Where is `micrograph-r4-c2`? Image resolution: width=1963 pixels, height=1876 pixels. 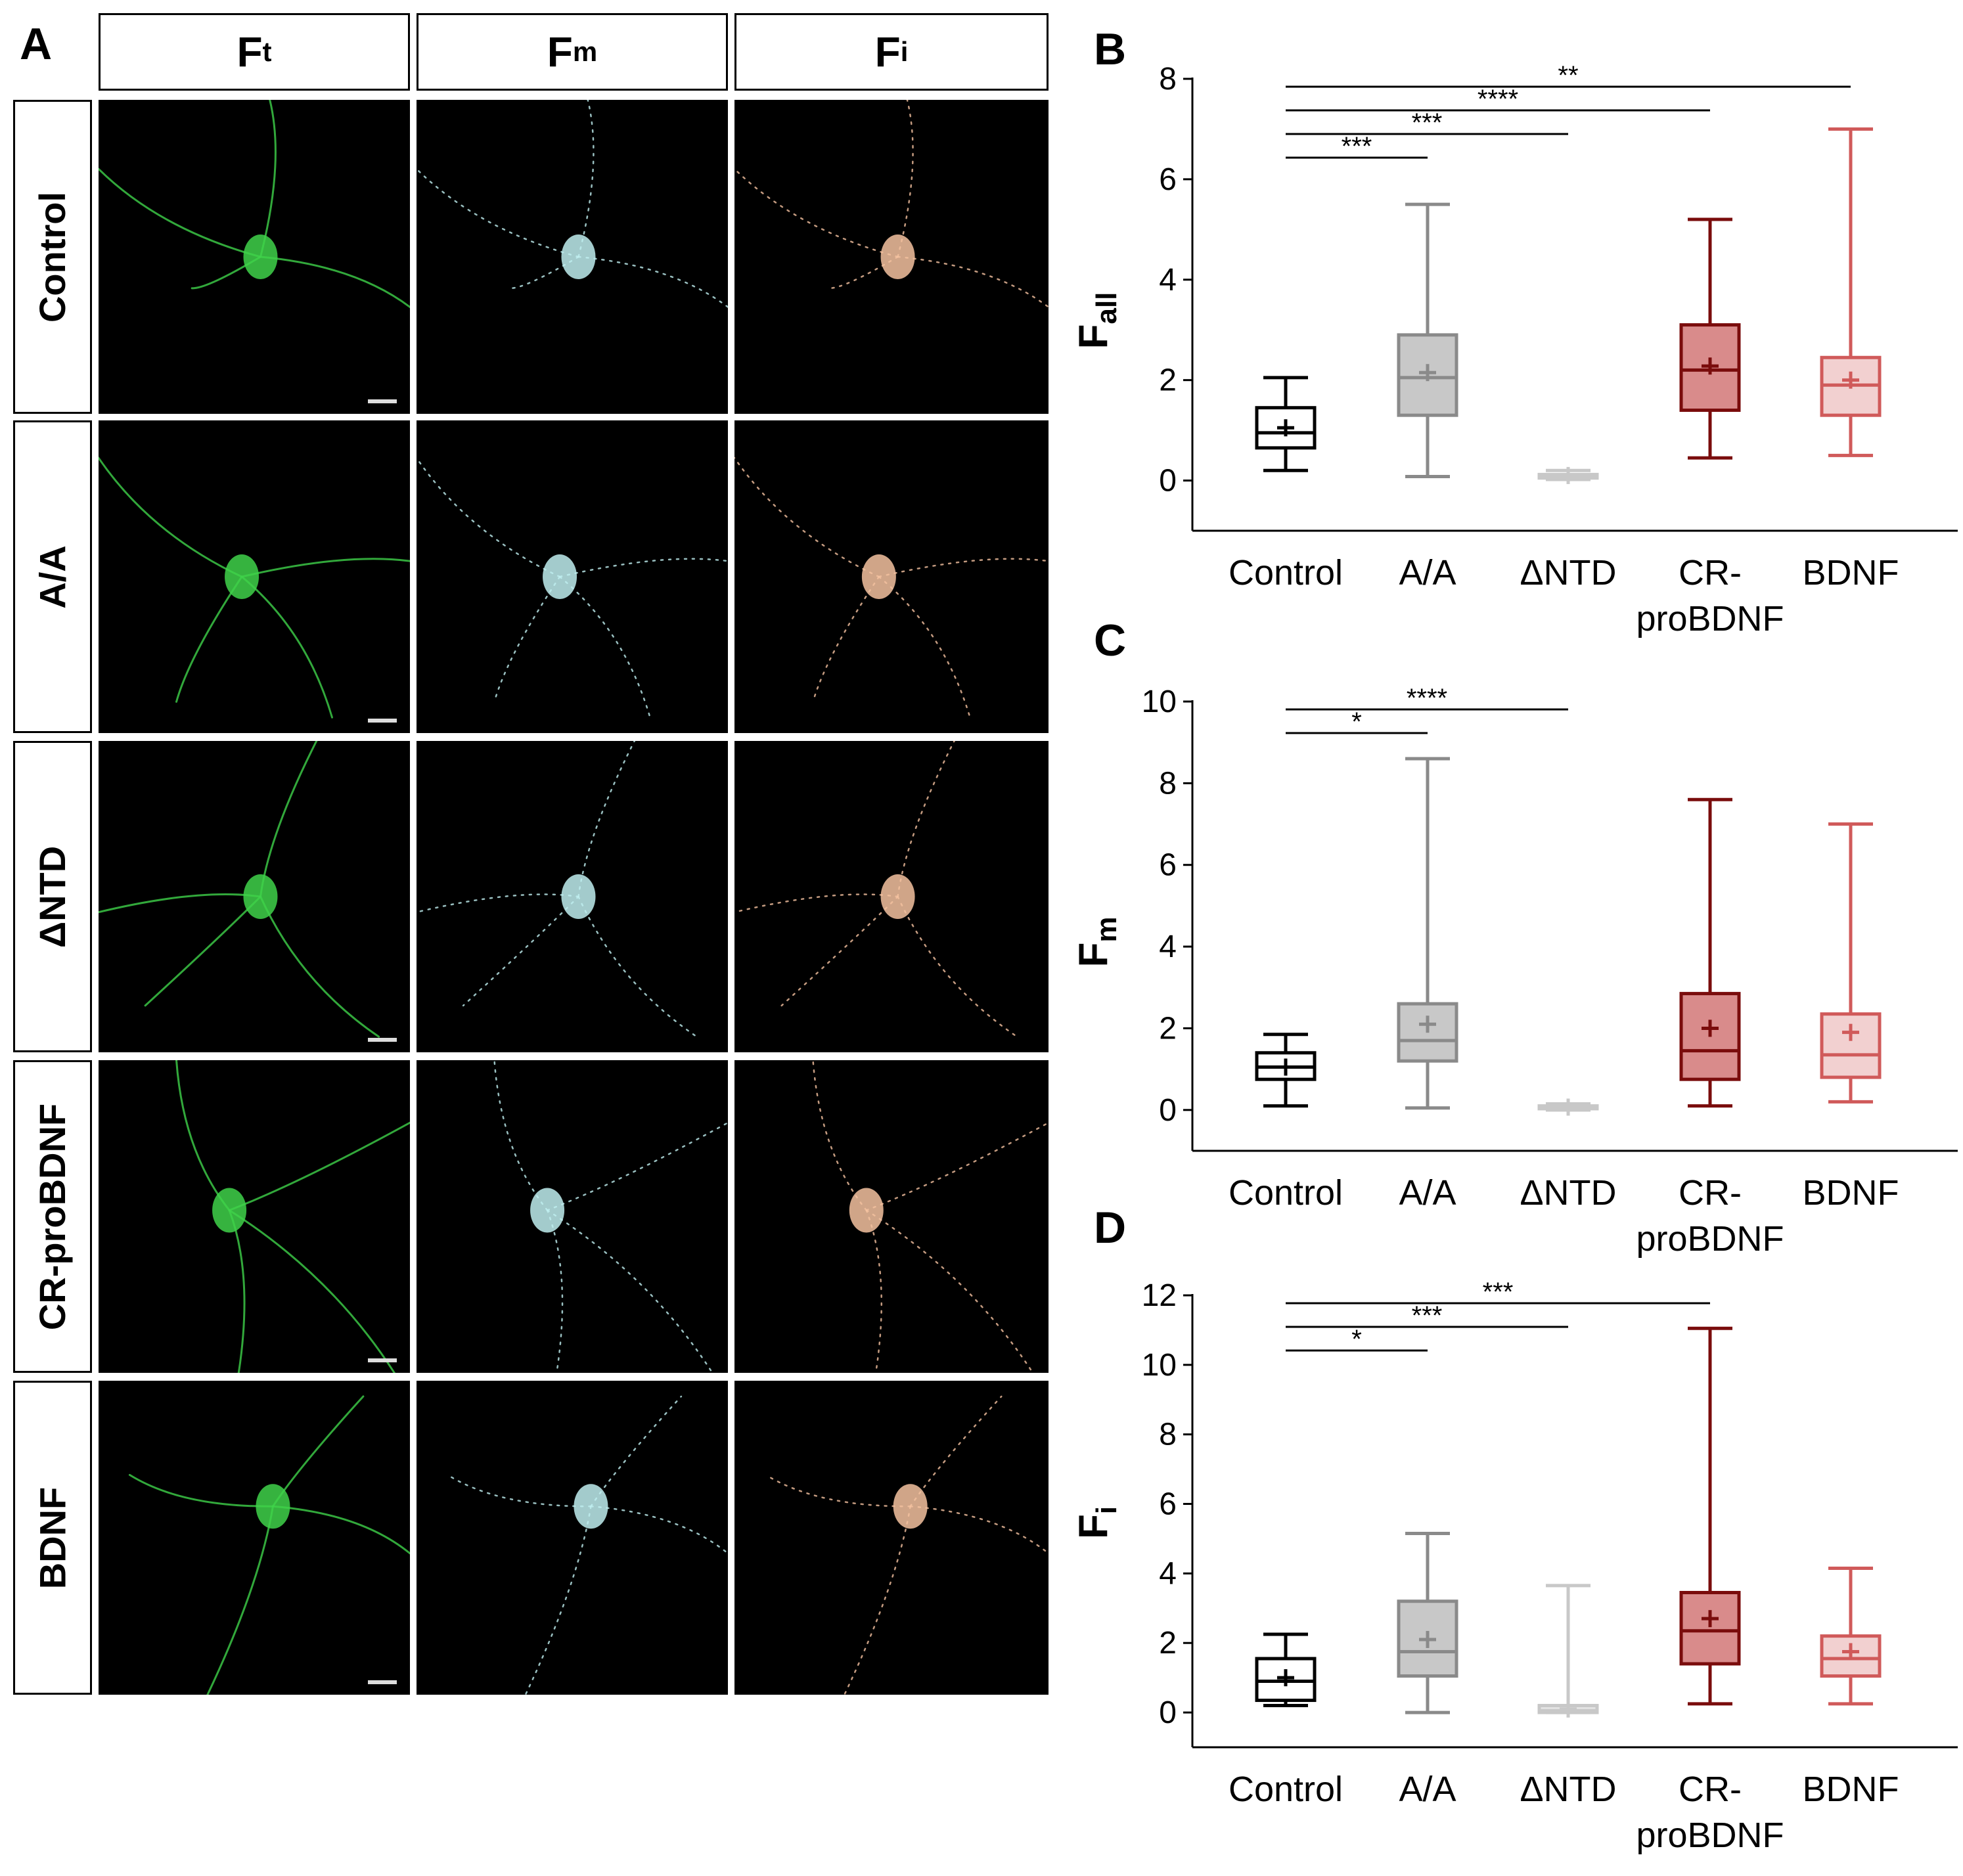
micrograph-r4-c2 is located at coordinates (572, 1216).